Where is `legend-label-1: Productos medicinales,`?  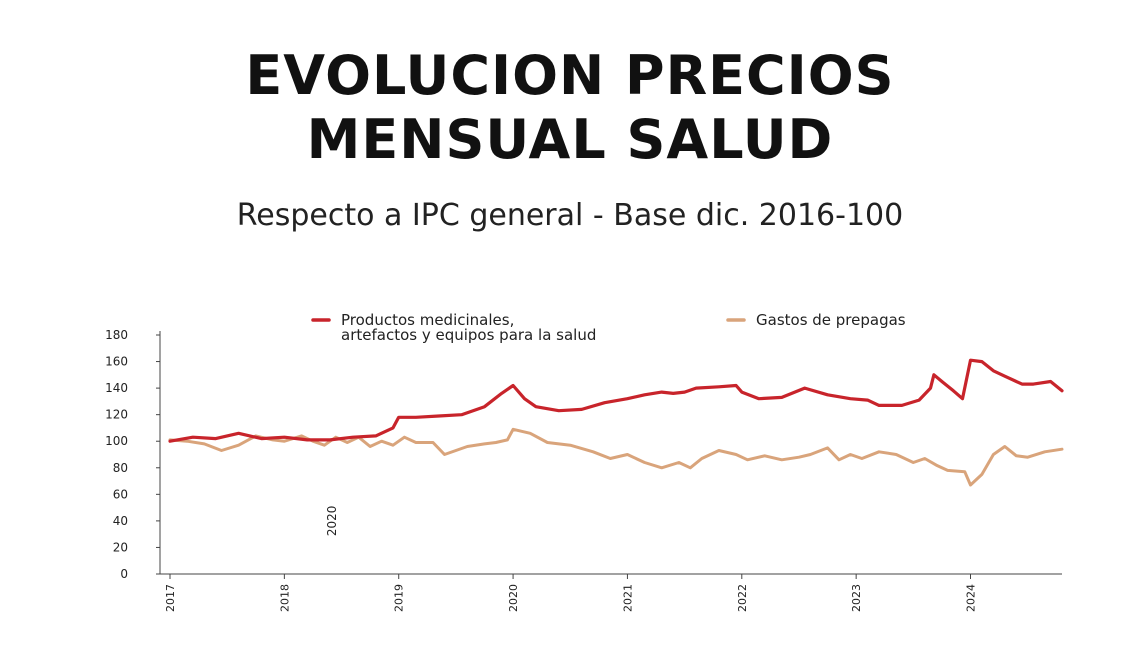 legend-label-1: Productos medicinales, is located at coordinates (427, 320).